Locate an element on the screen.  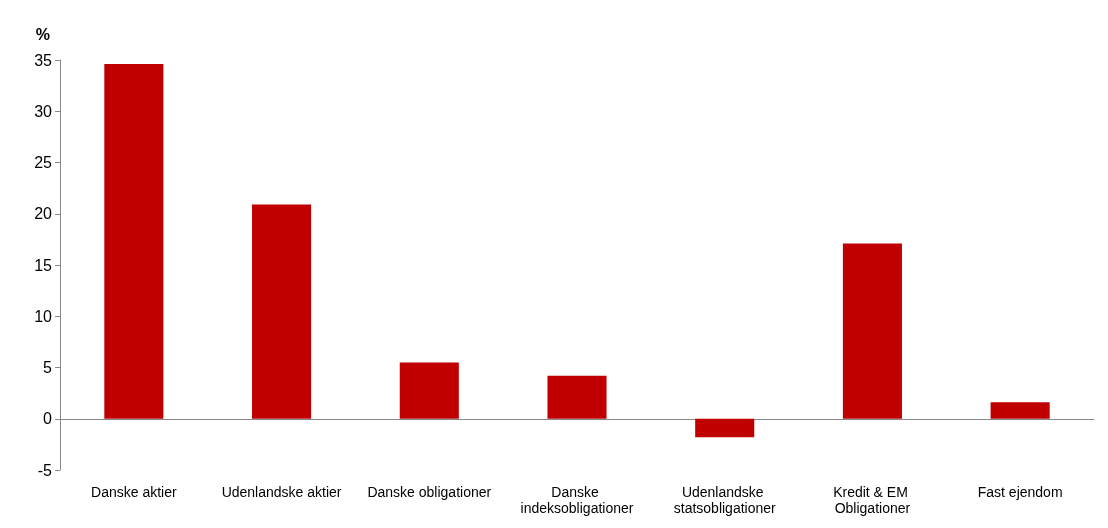
y-tick-label: 0 is located at coordinates (48, 419).